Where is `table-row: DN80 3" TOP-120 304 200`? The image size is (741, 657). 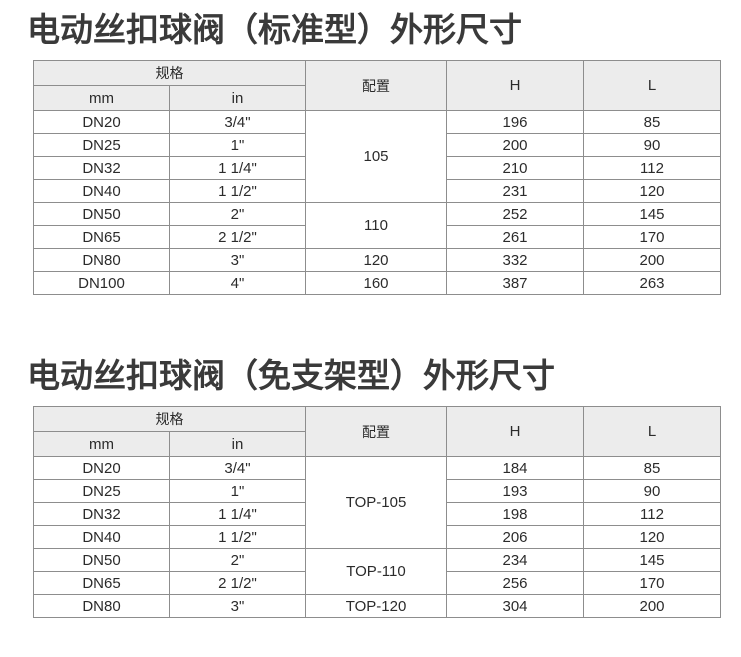
table-row: DN80 3" TOP-120 304 200 is located at coordinates (377, 606).